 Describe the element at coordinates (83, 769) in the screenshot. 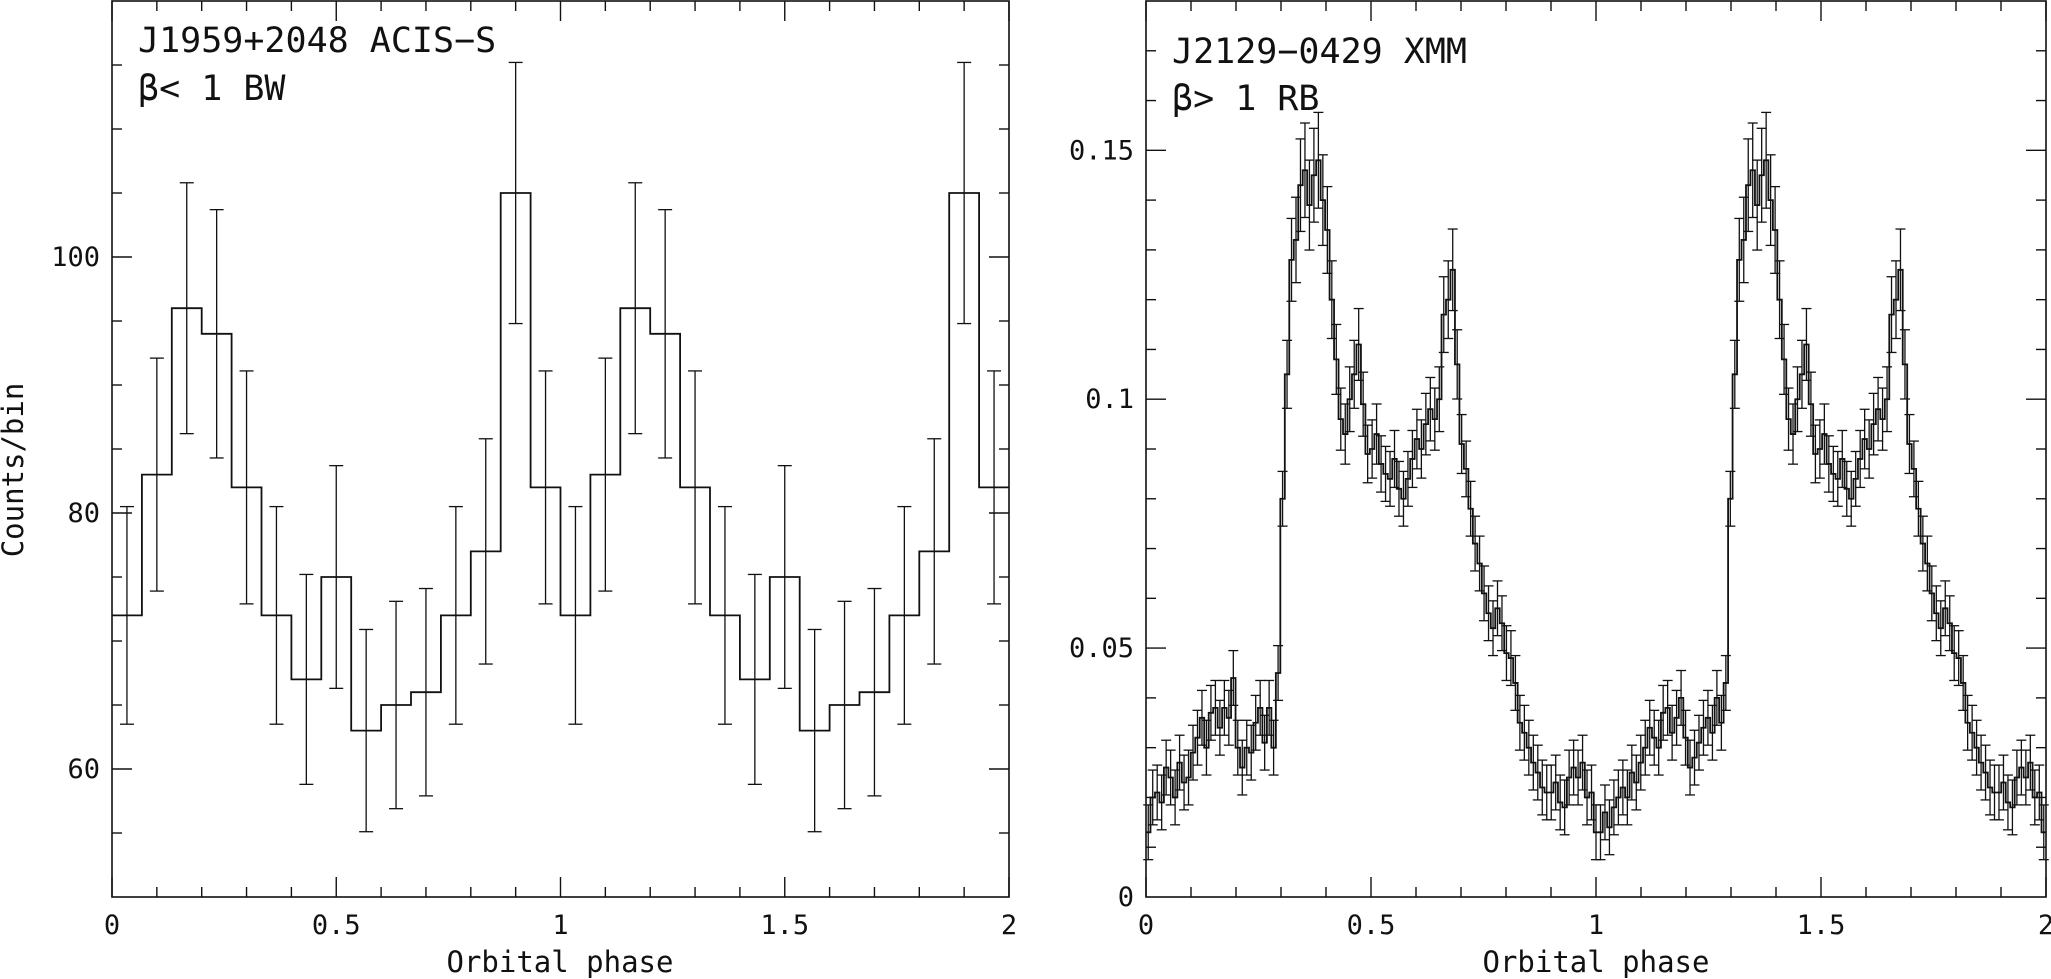

I see `y-tick-label: 60` at that location.